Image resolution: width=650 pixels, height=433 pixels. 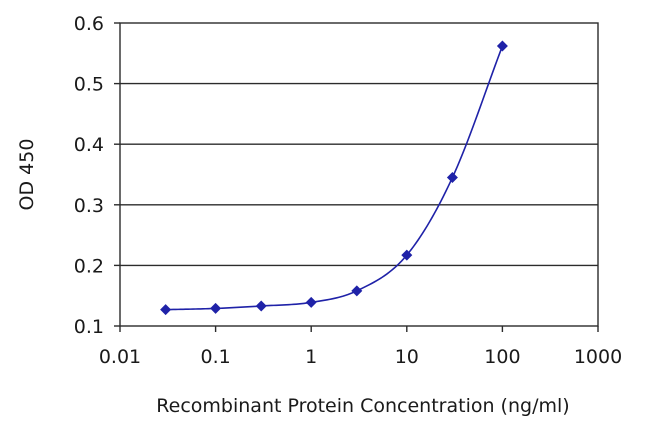 I want to click on x-tick-label: 10, so click(x=407, y=357).